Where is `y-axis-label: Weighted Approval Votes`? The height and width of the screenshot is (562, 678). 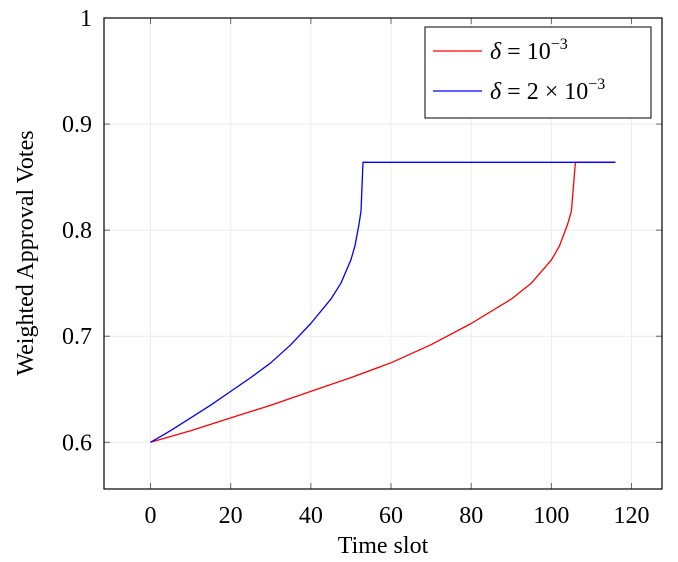 y-axis-label: Weighted Approval Votes is located at coordinates (26, 252).